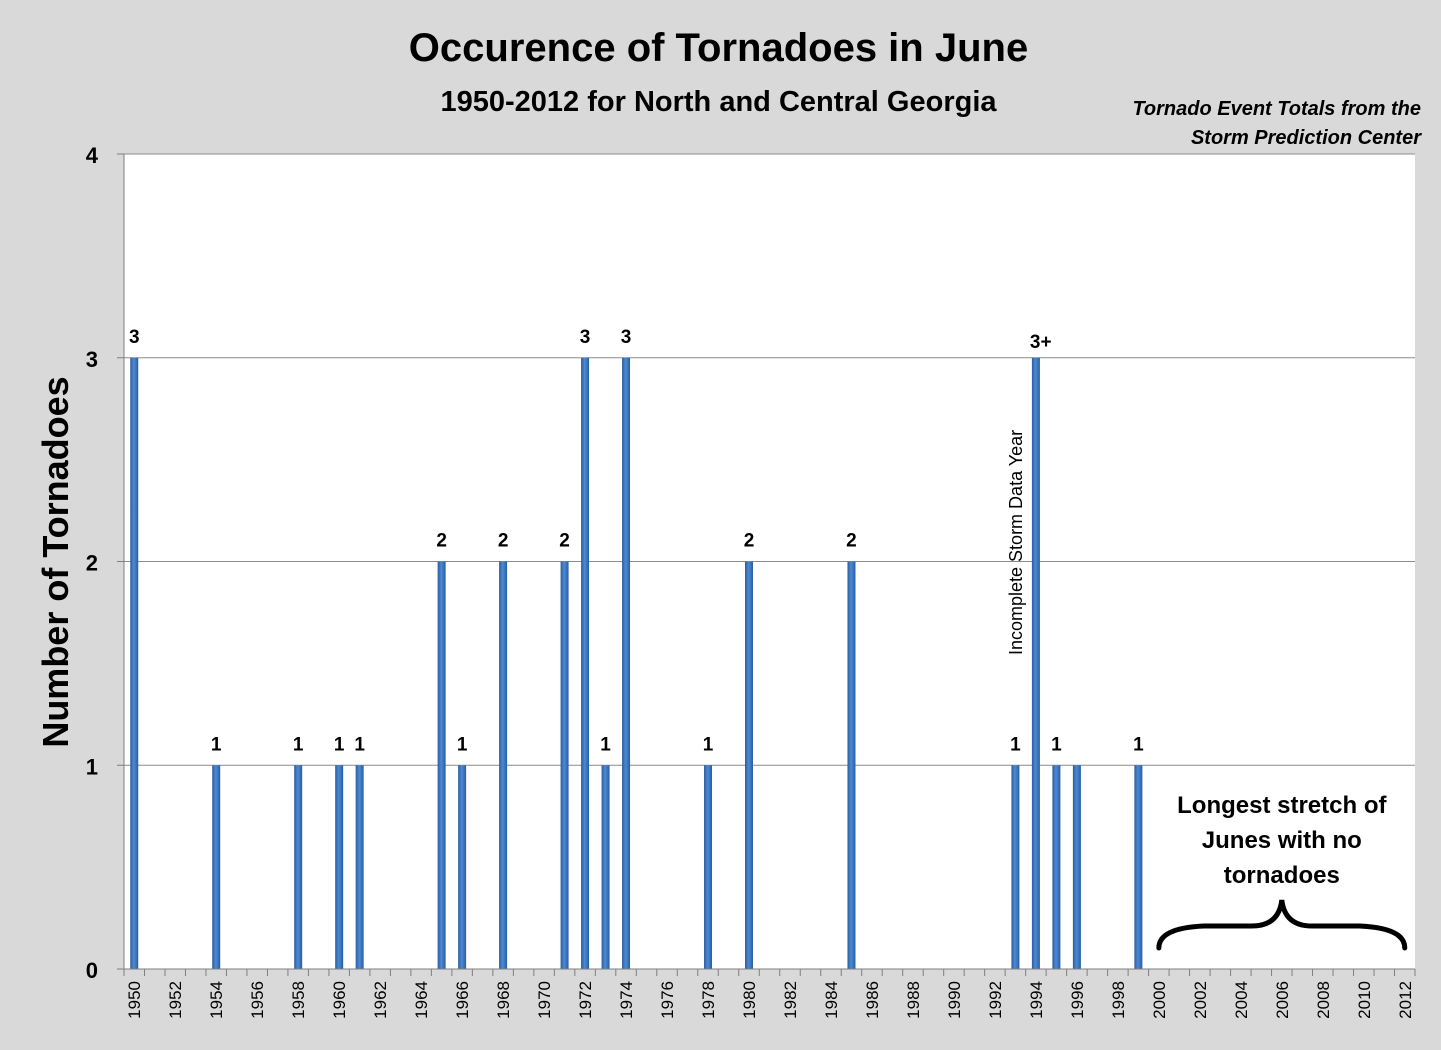  What do you see at coordinates (667, 1000) in the screenshot?
I see `x-tick-label: 1976` at bounding box center [667, 1000].